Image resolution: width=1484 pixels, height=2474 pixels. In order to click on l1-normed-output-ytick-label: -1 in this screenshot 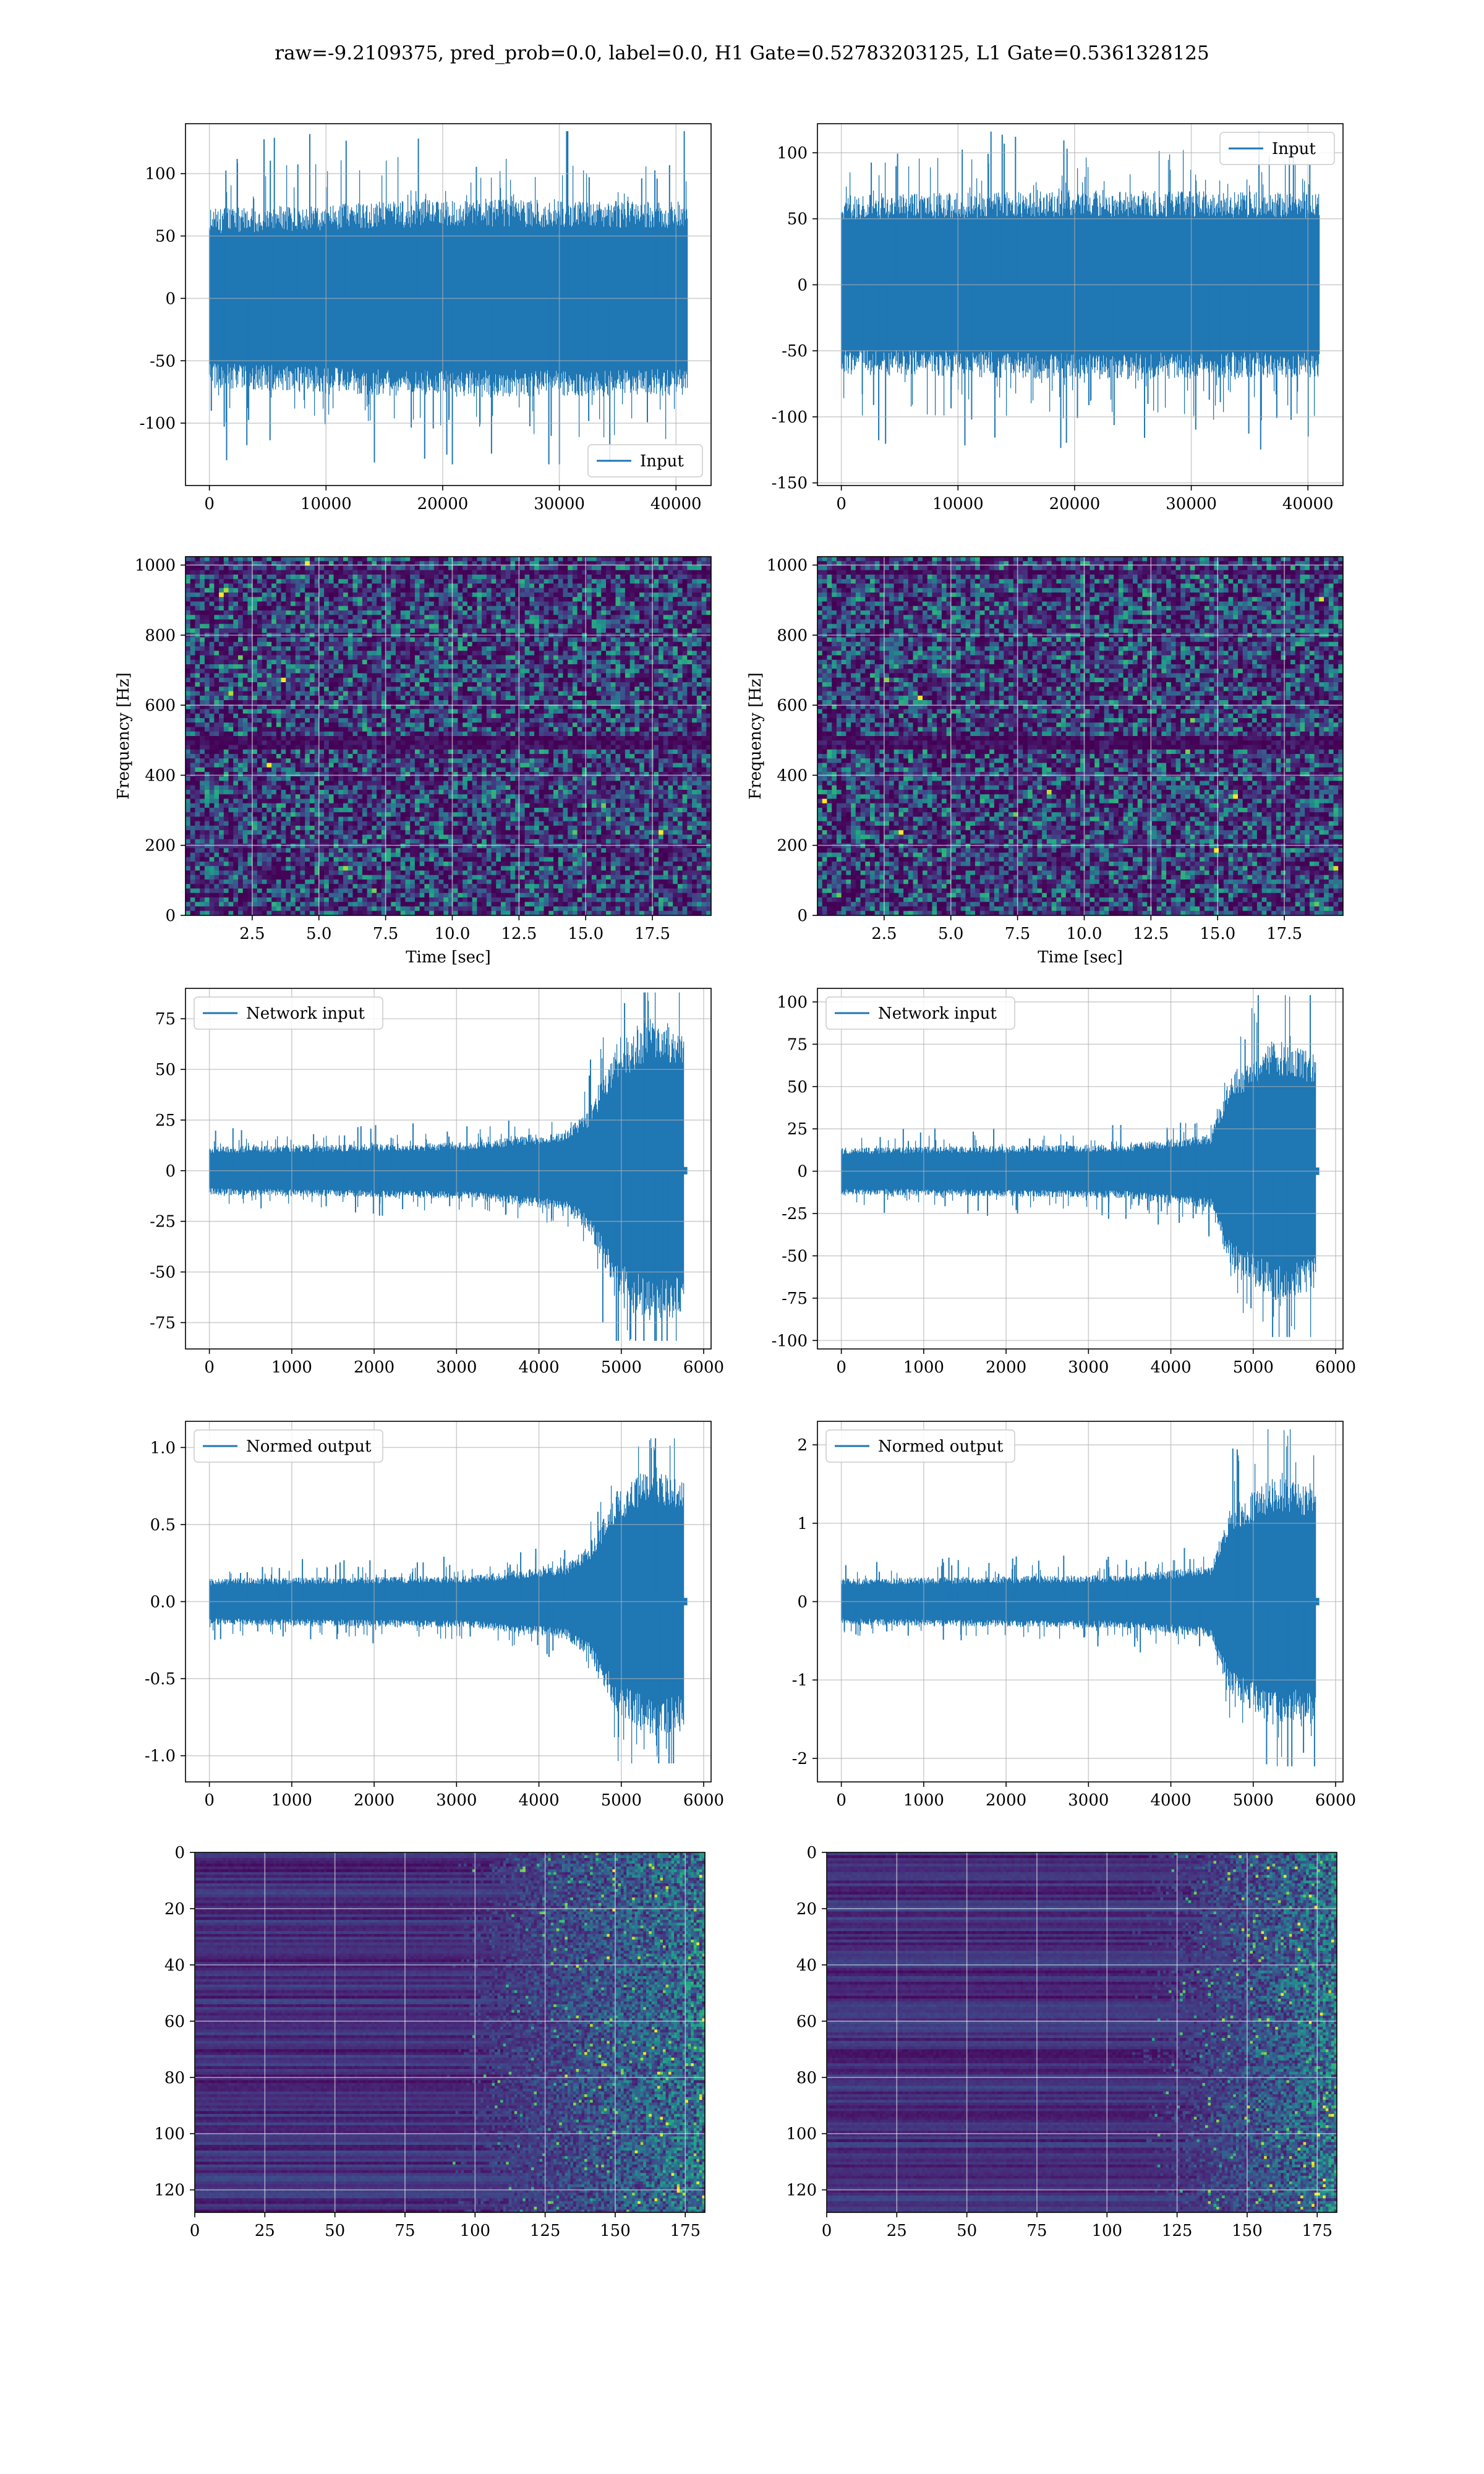, I will do `click(800, 1681)`.